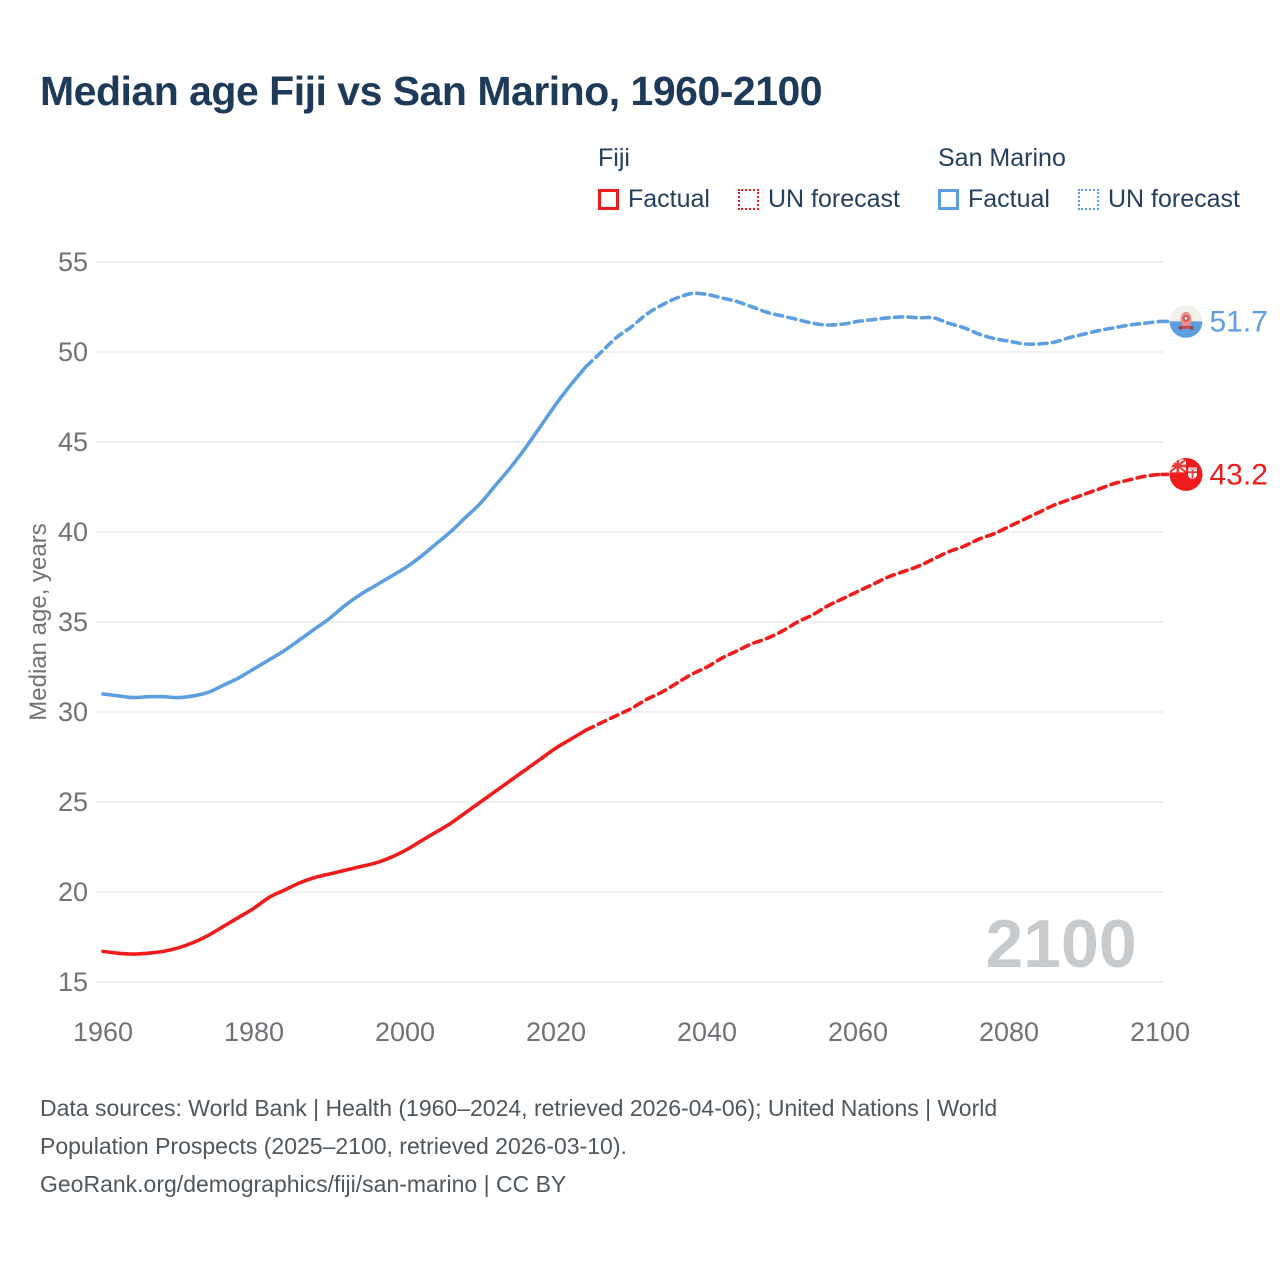 The width and height of the screenshot is (1280, 1280). Describe the element at coordinates (73, 892) in the screenshot. I see `y-tick-label: 20` at that location.